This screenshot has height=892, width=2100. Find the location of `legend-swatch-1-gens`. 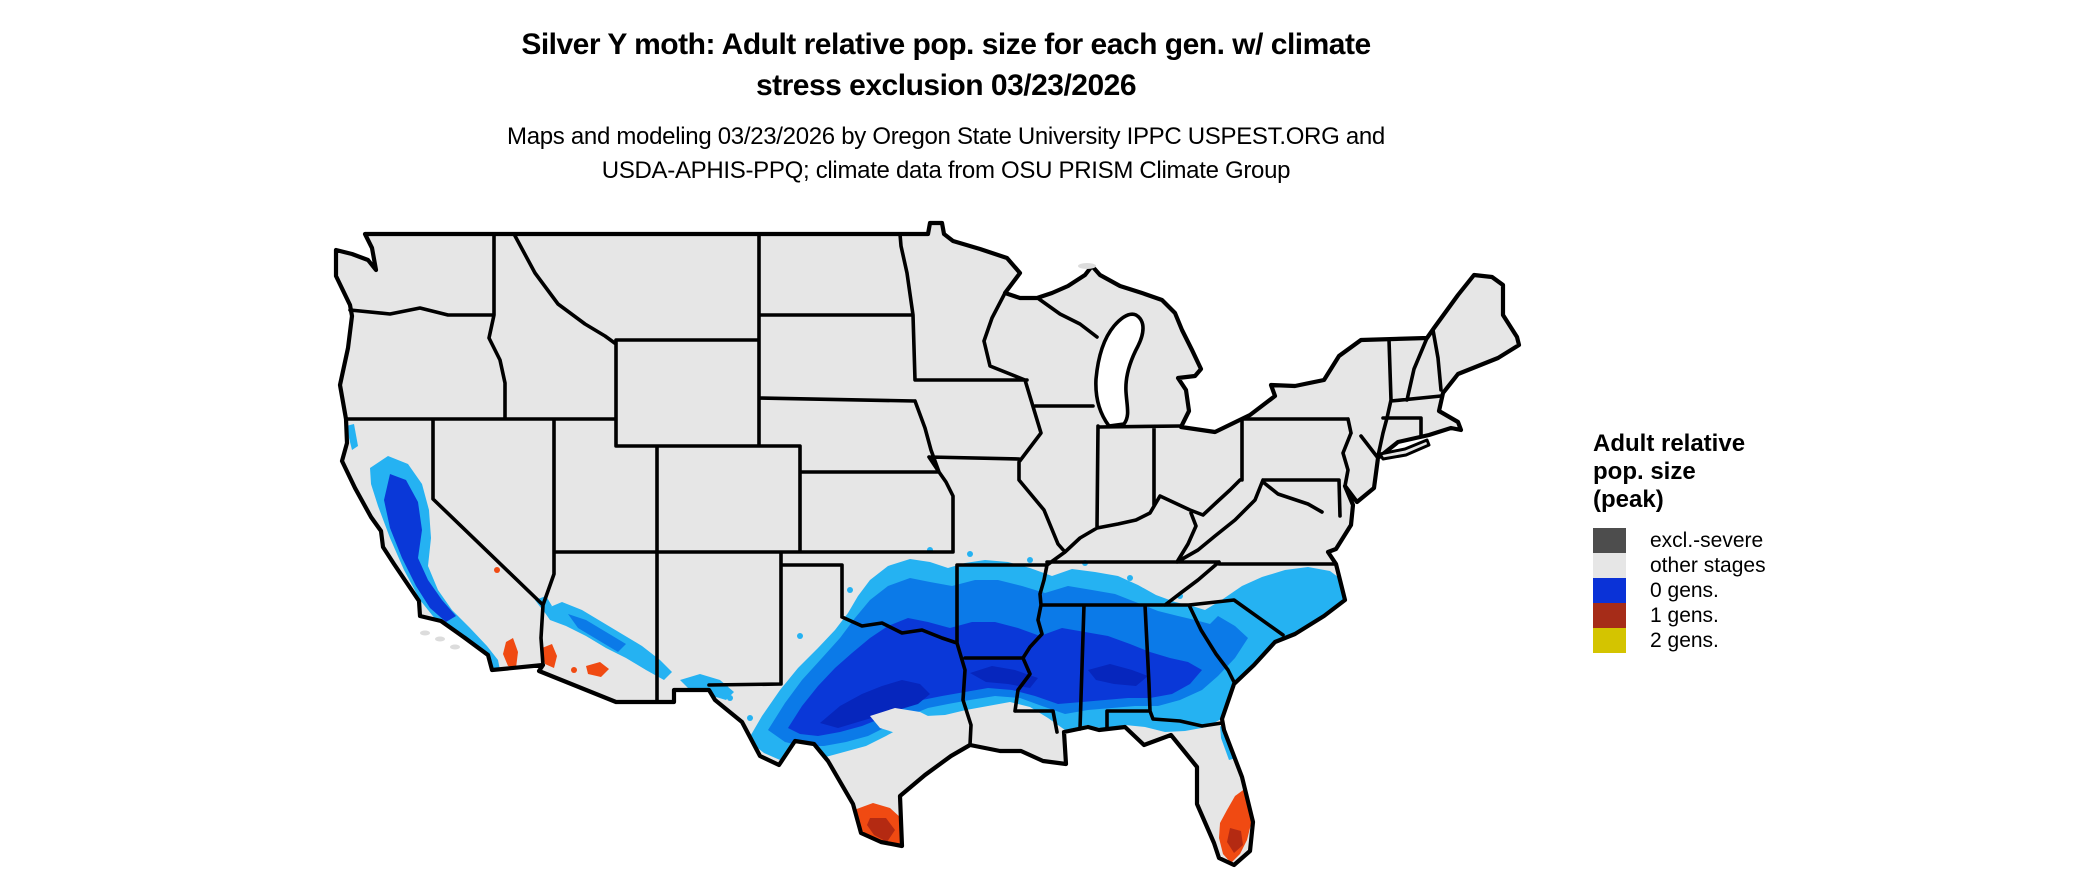

legend-swatch-1-gens is located at coordinates (1609, 615).